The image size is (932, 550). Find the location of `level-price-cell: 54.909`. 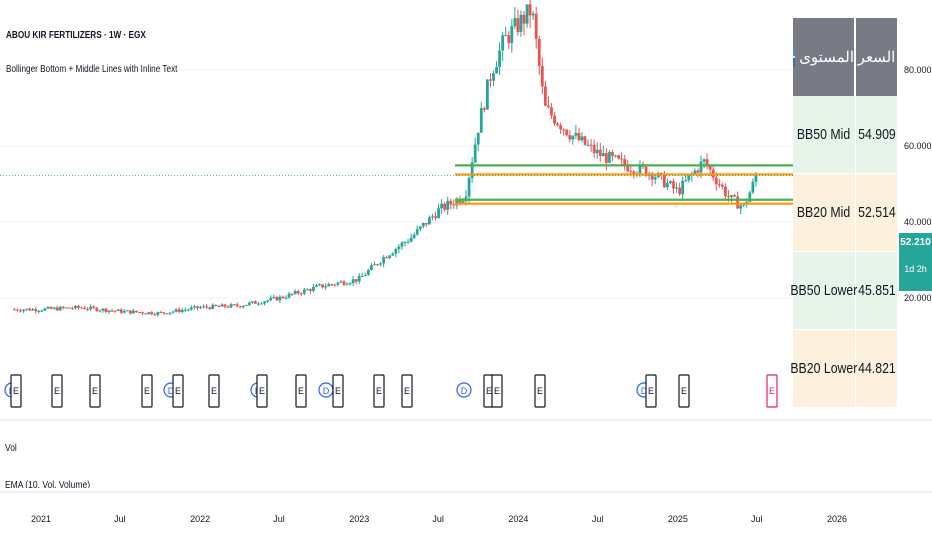

level-price-cell: 54.909 is located at coordinates (876, 135).